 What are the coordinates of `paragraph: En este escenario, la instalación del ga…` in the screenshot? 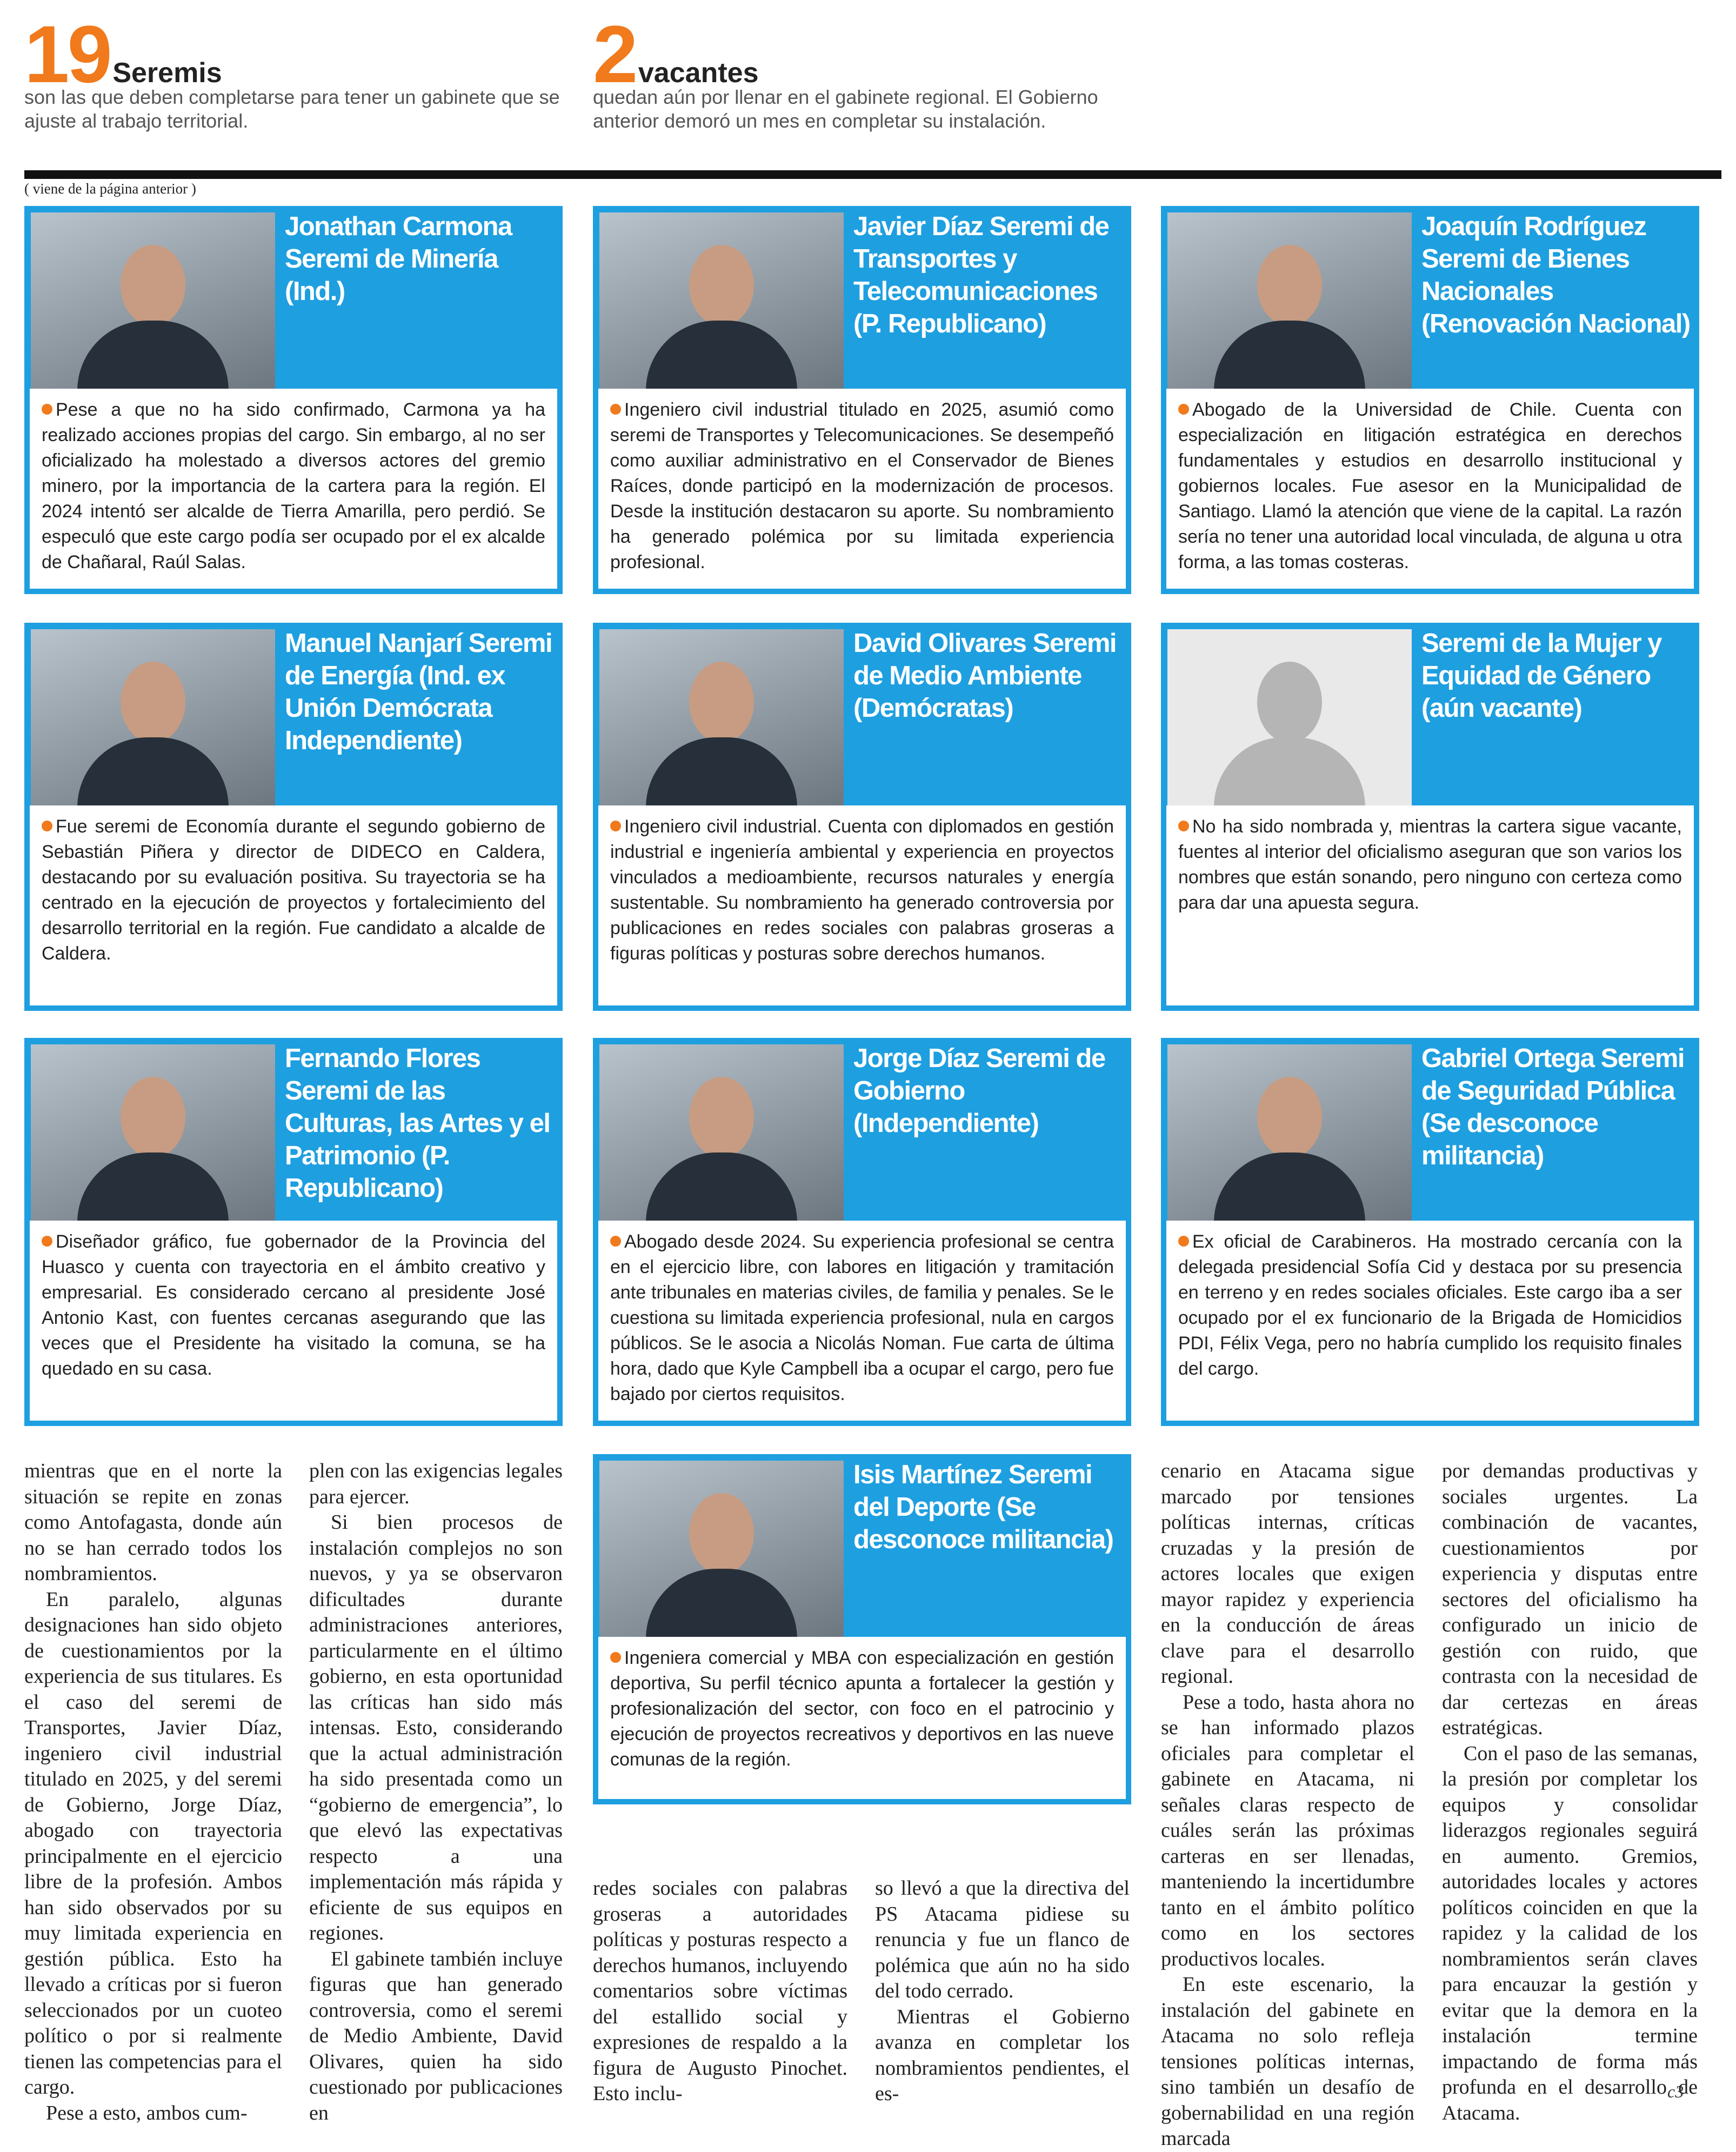 It's located at (1288, 2061).